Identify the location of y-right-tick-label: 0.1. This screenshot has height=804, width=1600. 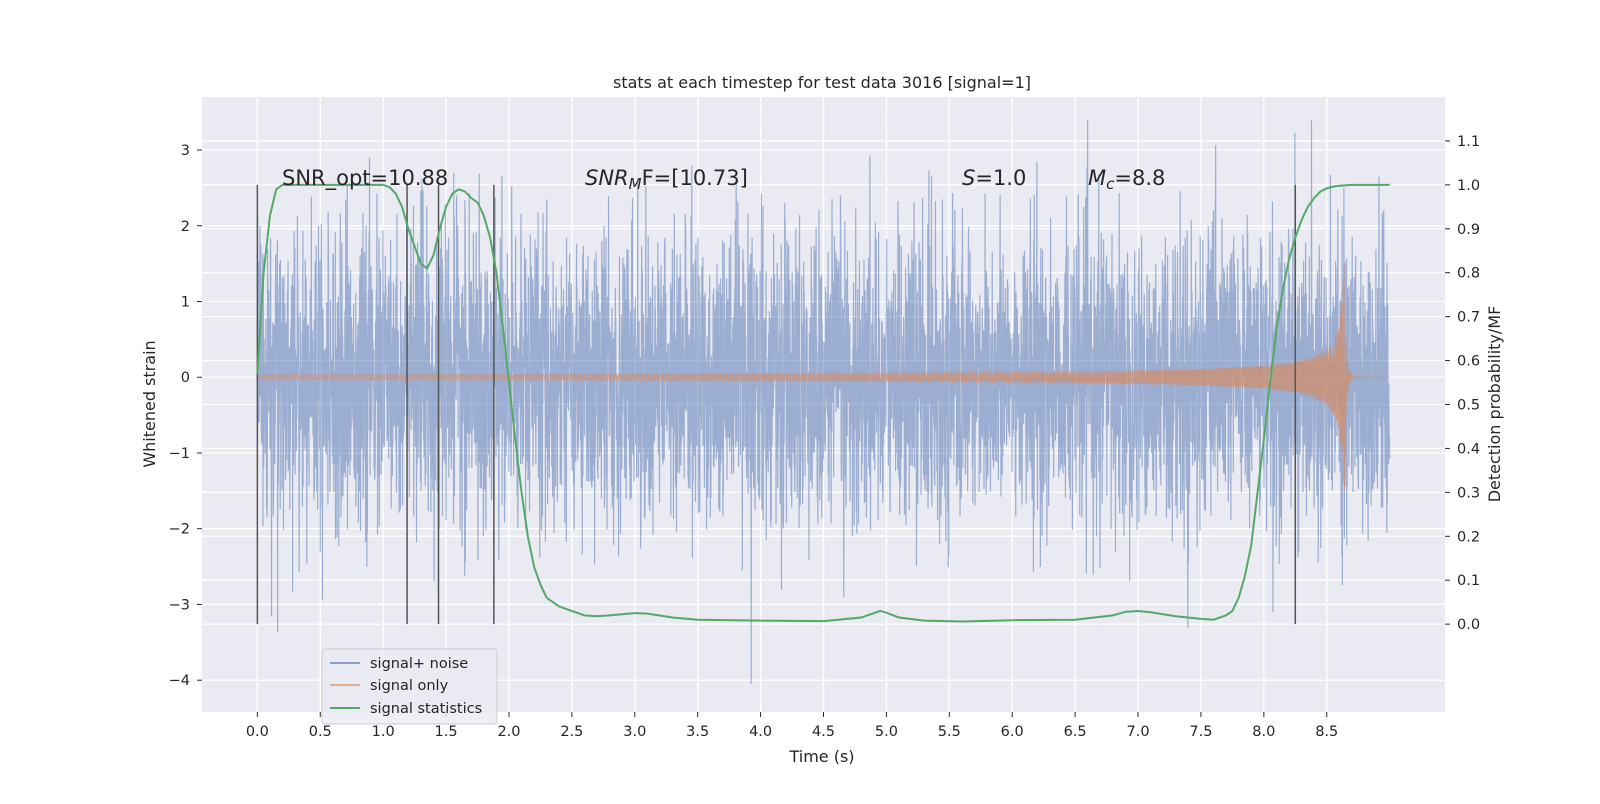
(1468, 581).